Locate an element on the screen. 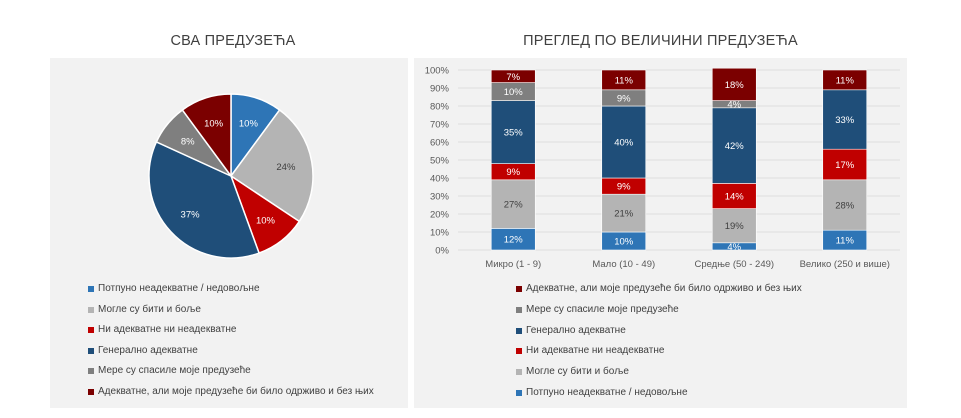 The height and width of the screenshot is (418, 961). bar-data-label: 28% is located at coordinates (845, 206).